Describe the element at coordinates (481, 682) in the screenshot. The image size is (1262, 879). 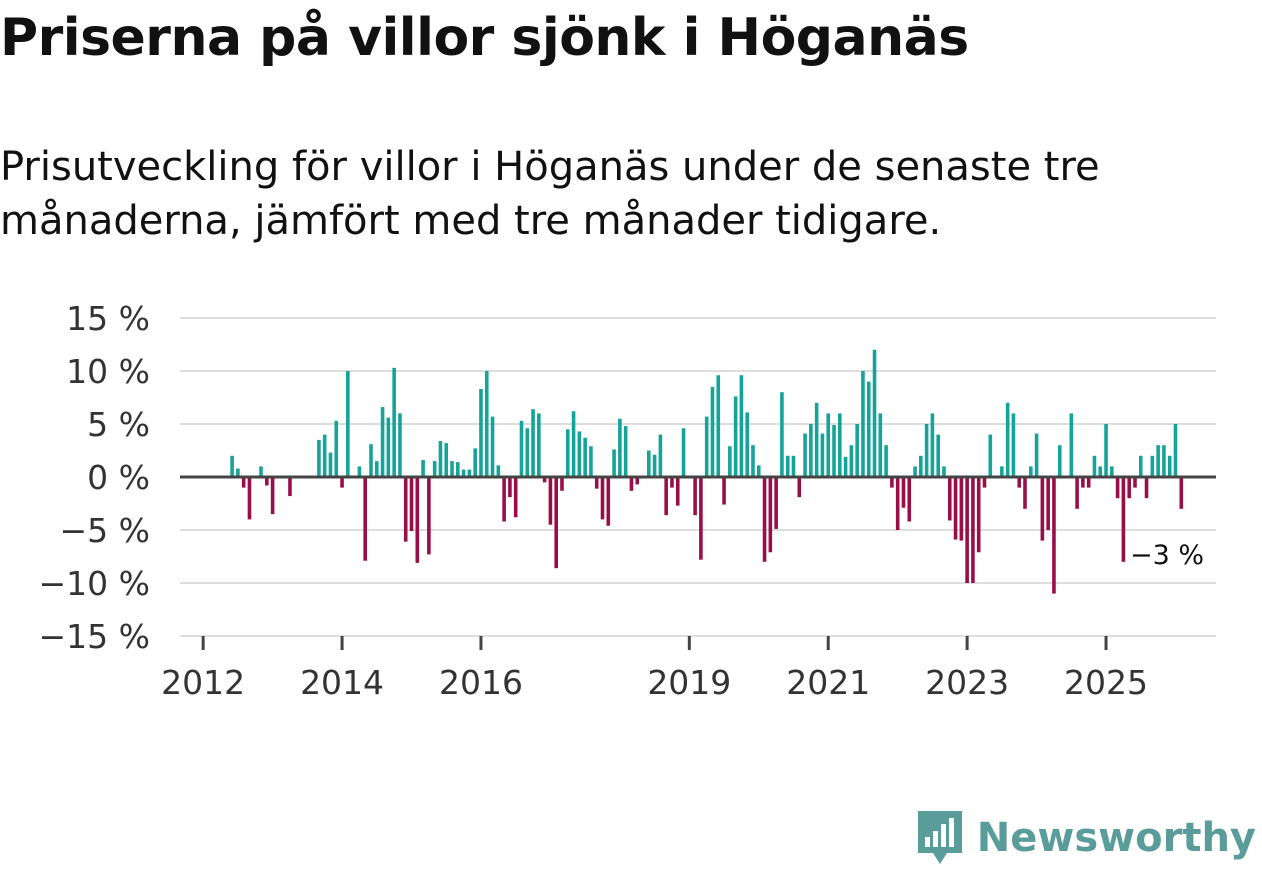
I see `x-tick-label: 2016` at that location.